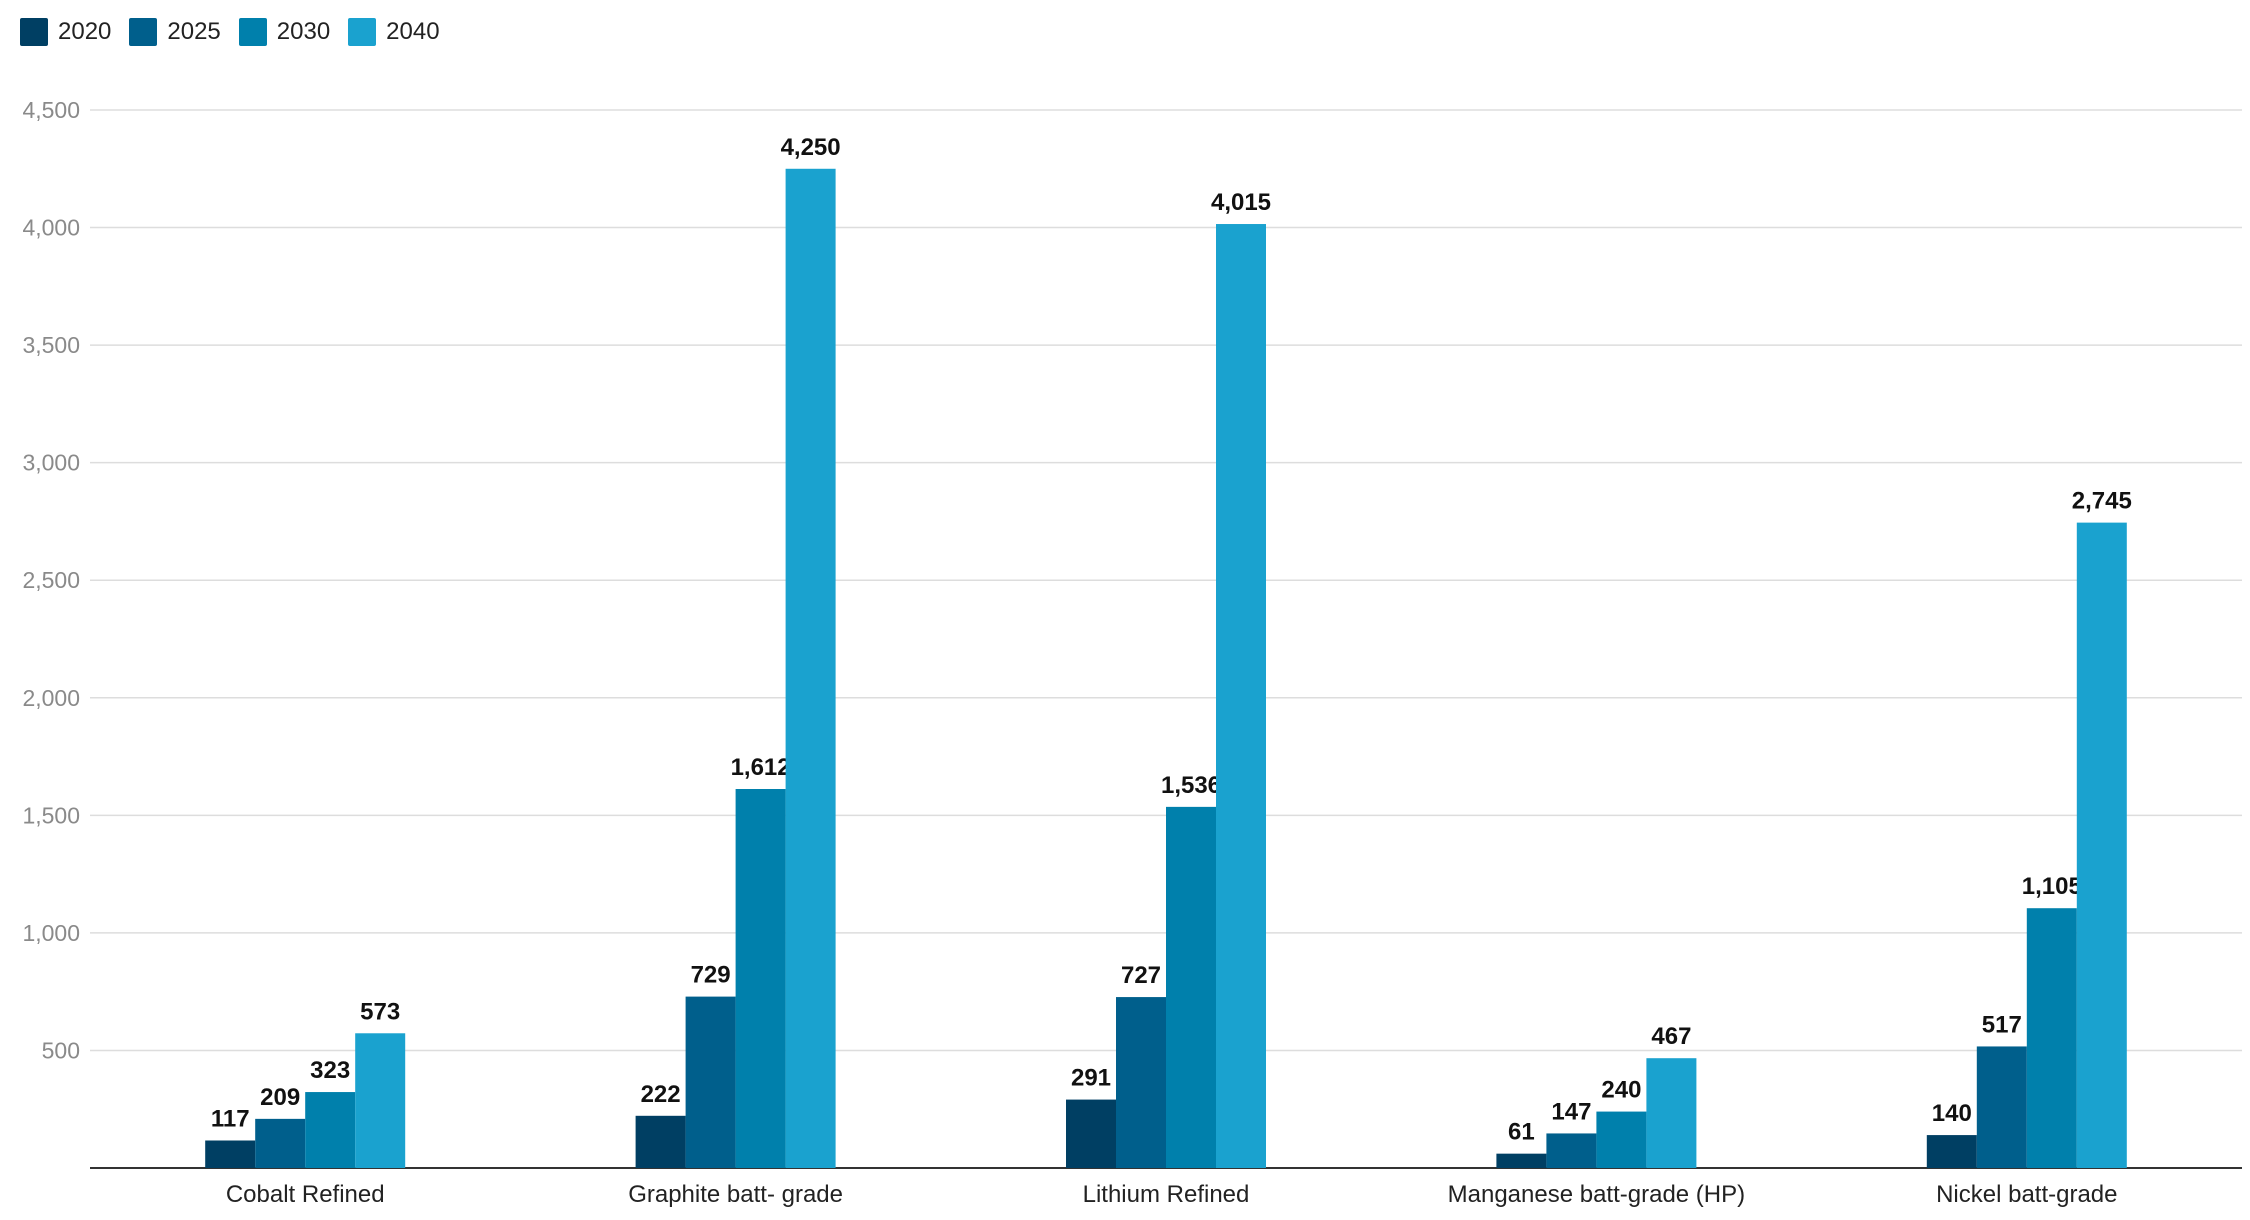 This screenshot has height=1220, width=2250. What do you see at coordinates (51, 815) in the screenshot?
I see `y-tick-label: 1,500` at bounding box center [51, 815].